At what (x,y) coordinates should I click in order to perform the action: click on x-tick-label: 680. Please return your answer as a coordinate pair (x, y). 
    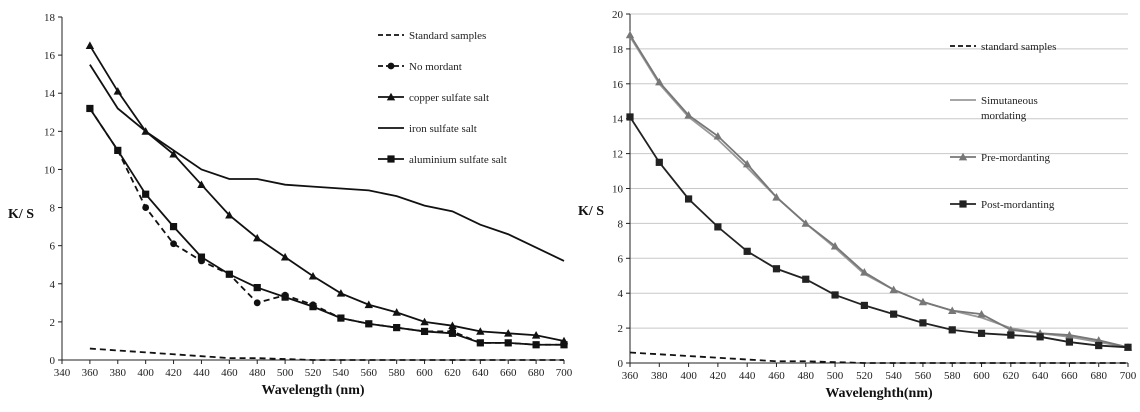
    Looking at the image, I should click on (1098, 376).